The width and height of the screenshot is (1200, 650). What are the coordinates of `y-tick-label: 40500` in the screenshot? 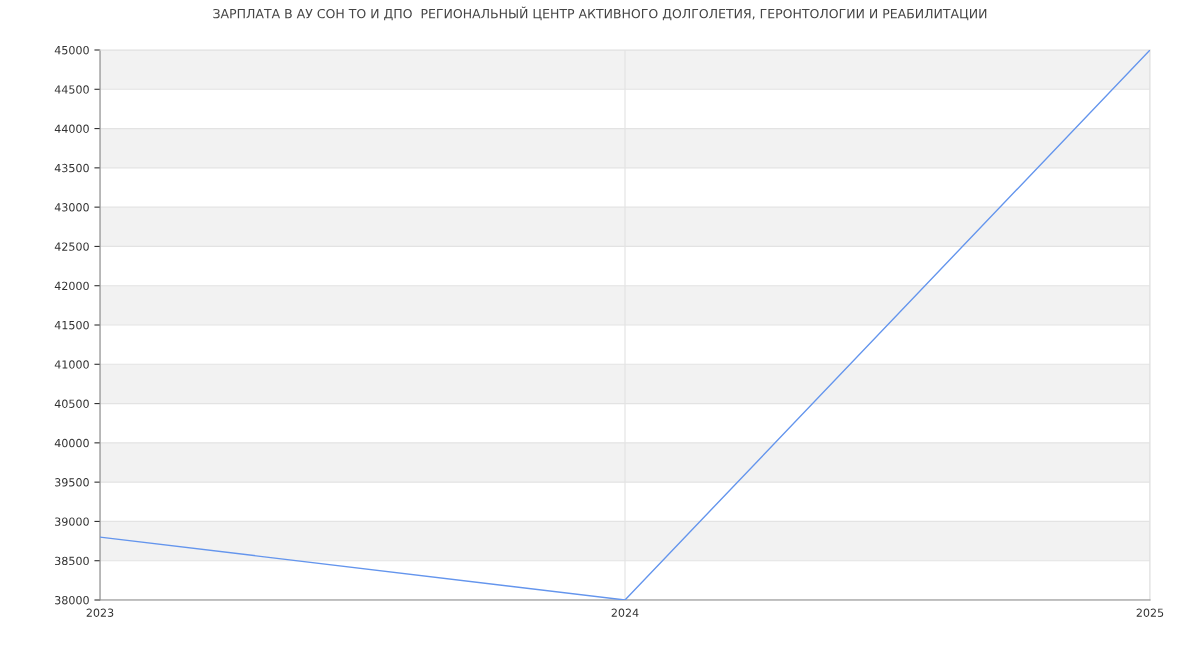 It's located at (71, 403).